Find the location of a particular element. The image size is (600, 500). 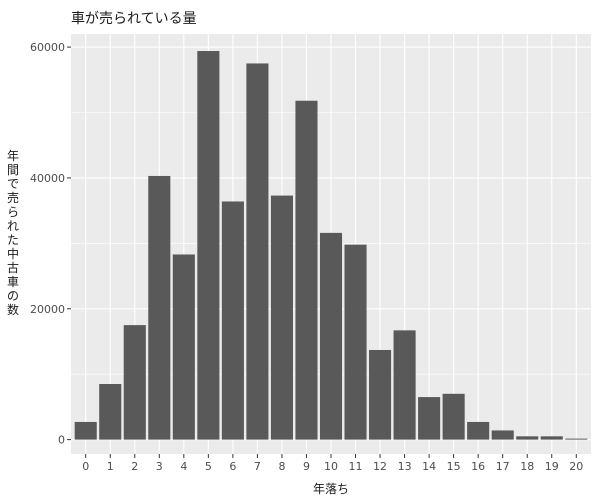

x-tick-label: 1 is located at coordinates (110, 466).